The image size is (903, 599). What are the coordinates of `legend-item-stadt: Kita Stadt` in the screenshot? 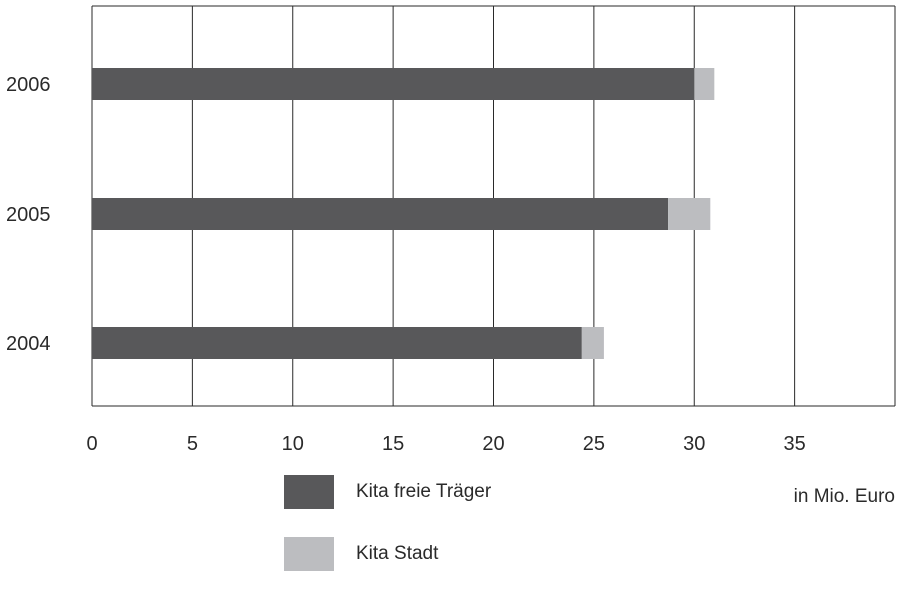 It's located at (387, 554).